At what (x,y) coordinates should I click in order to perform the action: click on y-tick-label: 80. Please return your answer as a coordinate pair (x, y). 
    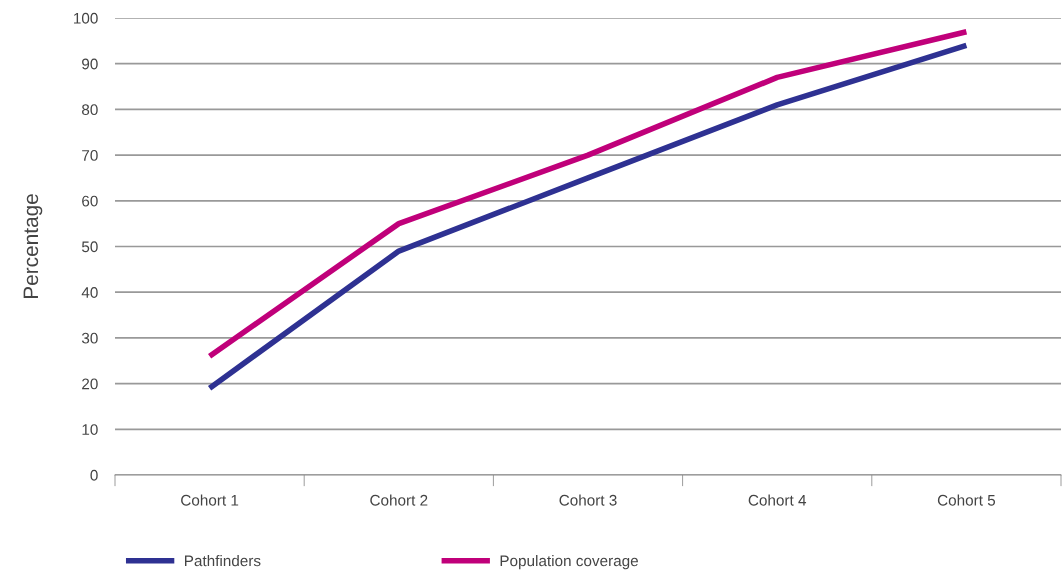
    Looking at the image, I should click on (90, 110).